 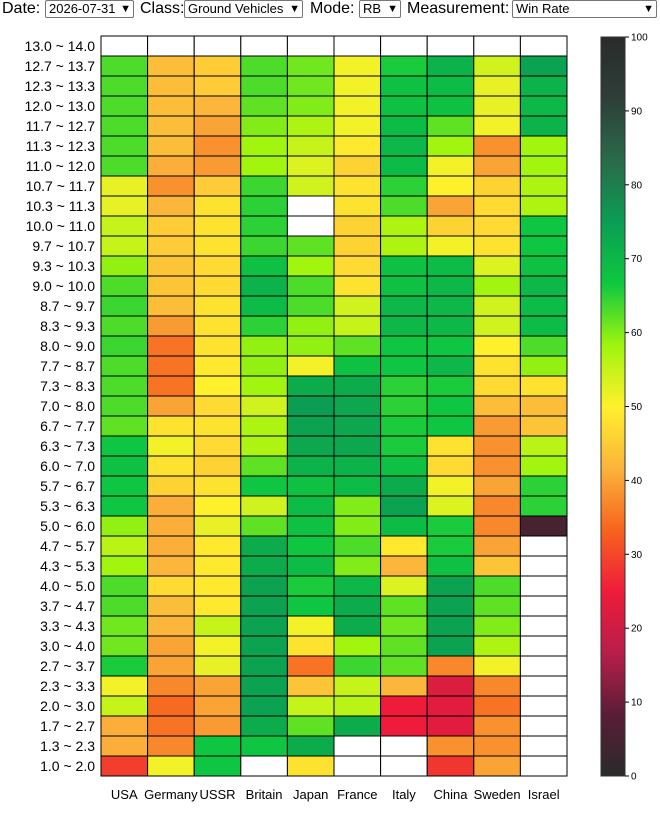 What do you see at coordinates (67, 626) in the screenshot?
I see `row-label: 3.3 ~ 4.3` at bounding box center [67, 626].